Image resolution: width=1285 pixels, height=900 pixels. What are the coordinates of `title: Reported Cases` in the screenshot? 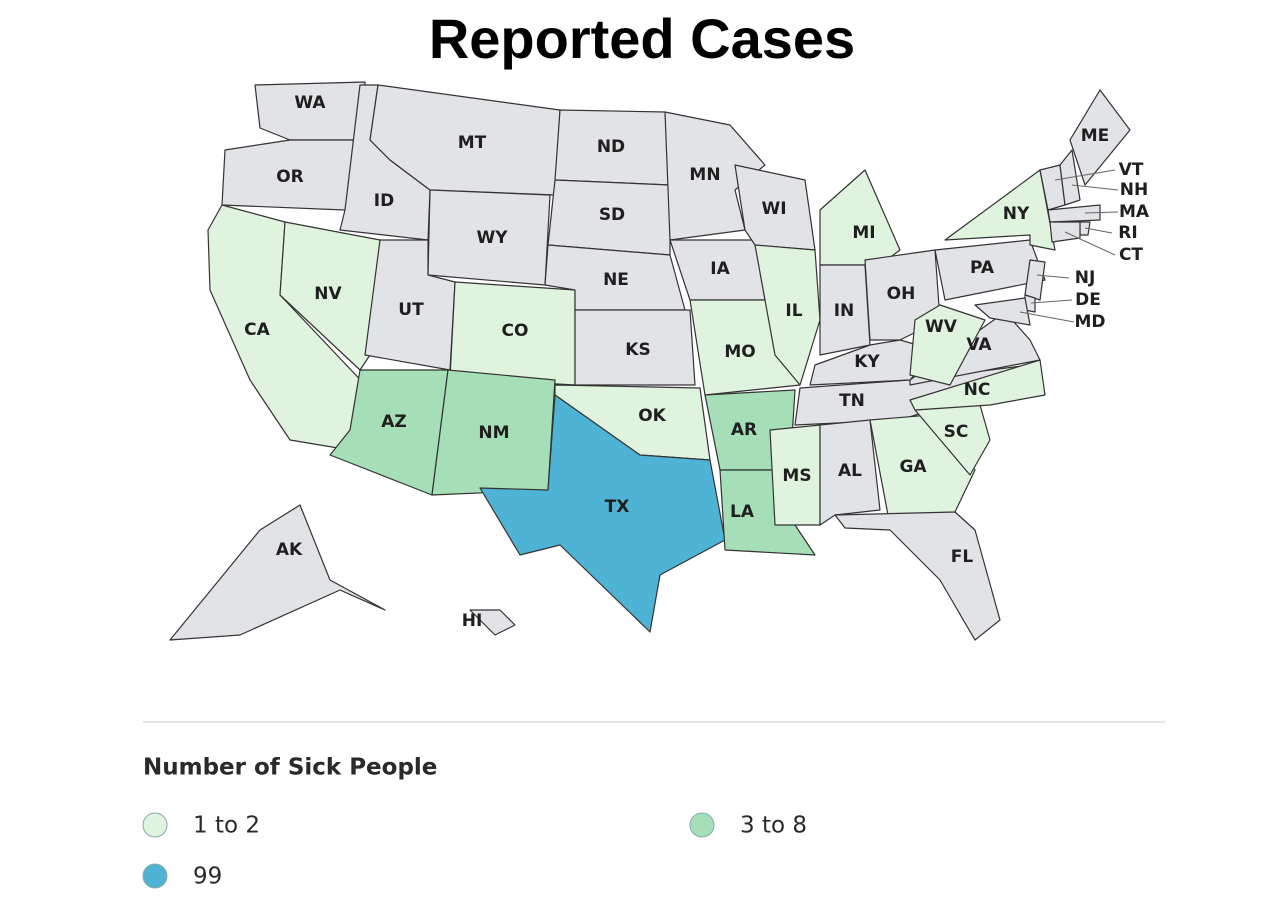 It's located at (642, 38).